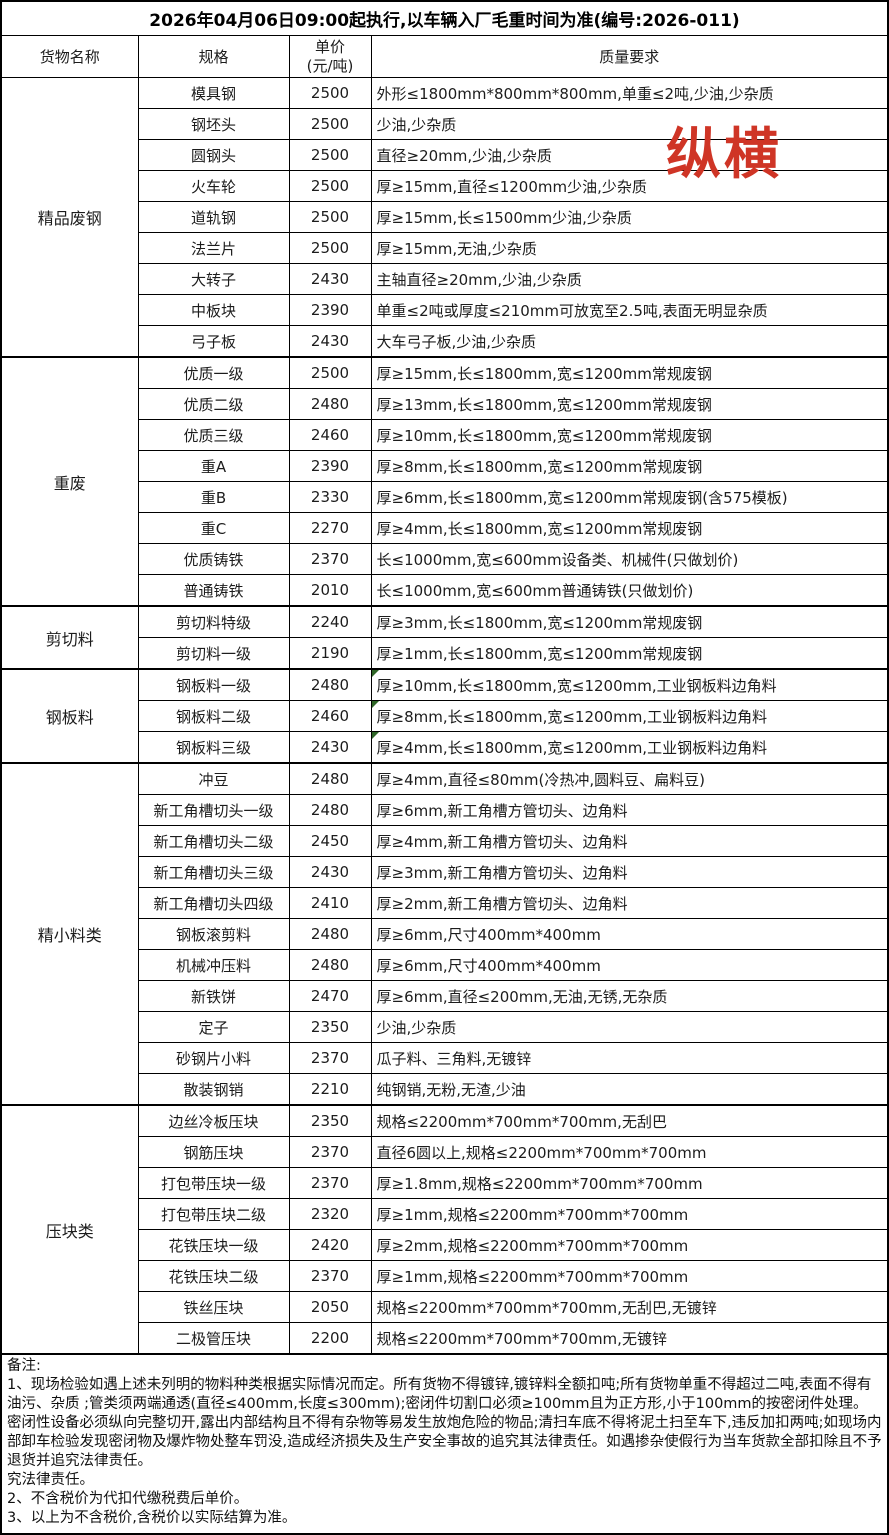 Image resolution: width=889 pixels, height=1535 pixels. What do you see at coordinates (213, 590) in the screenshot?
I see `spec-cell: 普通铸铁` at bounding box center [213, 590].